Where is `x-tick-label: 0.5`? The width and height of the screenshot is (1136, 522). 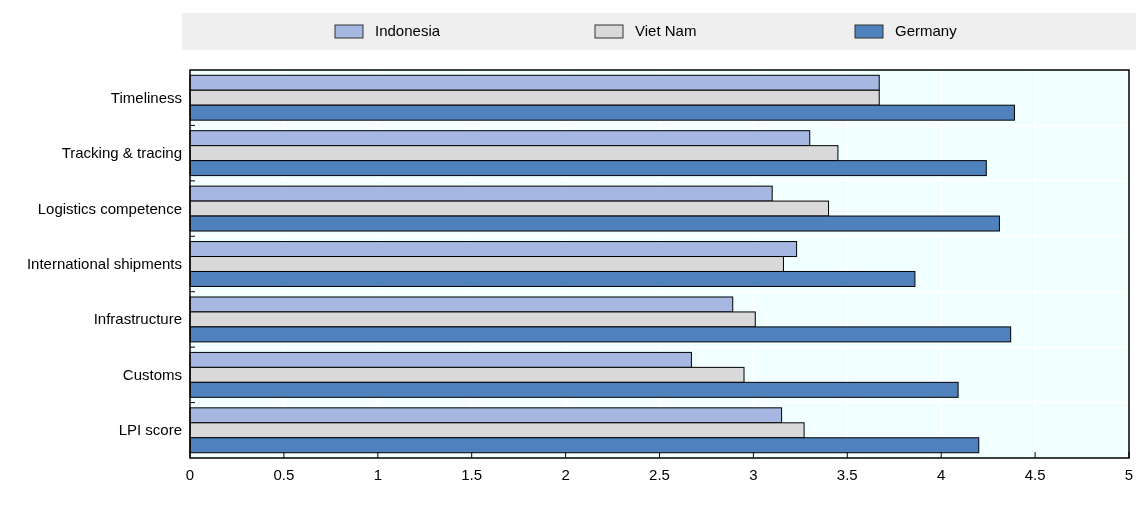 x-tick-label: 0.5 is located at coordinates (284, 474).